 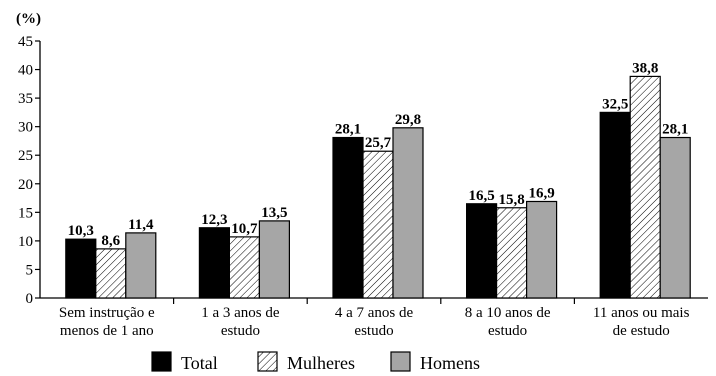 What do you see at coordinates (25, 128) in the screenshot?
I see `y-tick-label: 30` at bounding box center [25, 128].